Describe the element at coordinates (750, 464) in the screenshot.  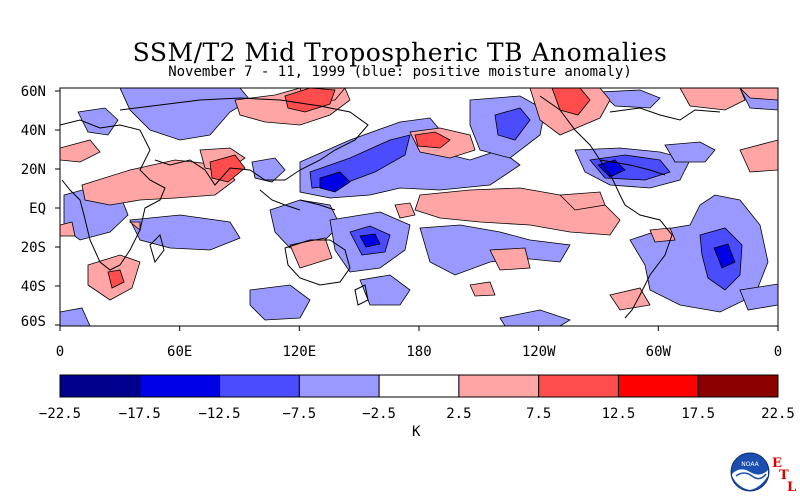
I see `noaa-logo-text: NOAA` at that location.